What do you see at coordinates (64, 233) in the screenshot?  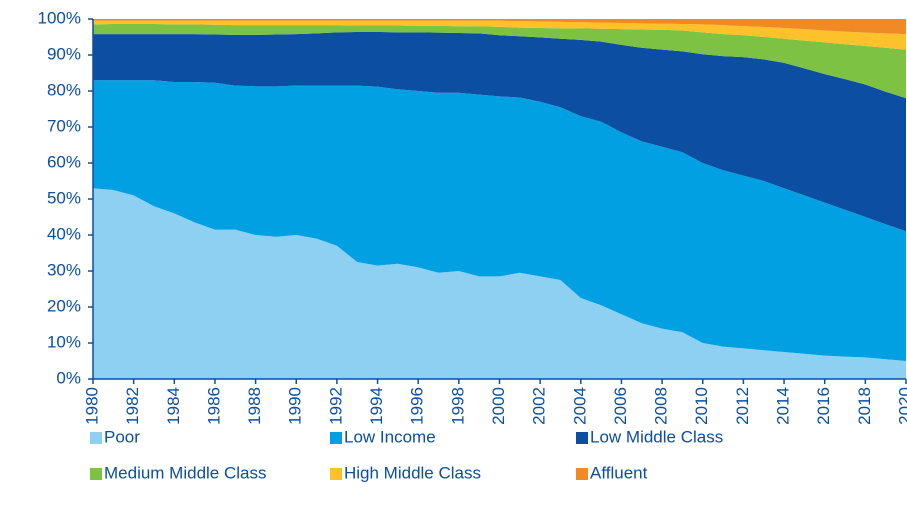 I see `y-tick-label: 40%` at bounding box center [64, 233].